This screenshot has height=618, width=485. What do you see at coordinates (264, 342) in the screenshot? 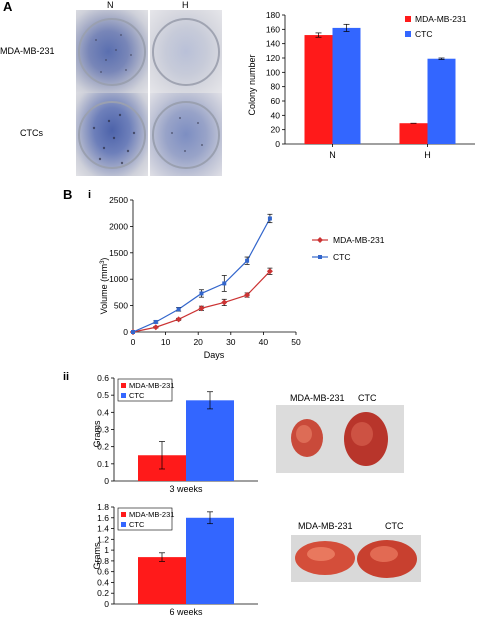
I see `xtick-label: 40` at bounding box center [264, 342].